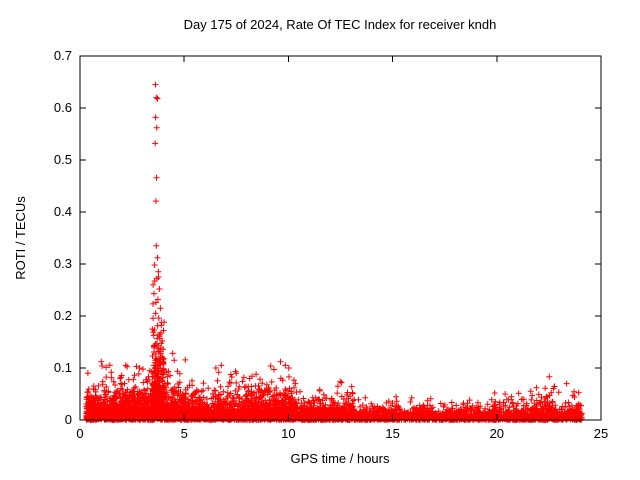 This screenshot has width=640, height=480. What do you see at coordinates (63, 263) in the screenshot?
I see `y-tick-label: 0.3` at bounding box center [63, 263].